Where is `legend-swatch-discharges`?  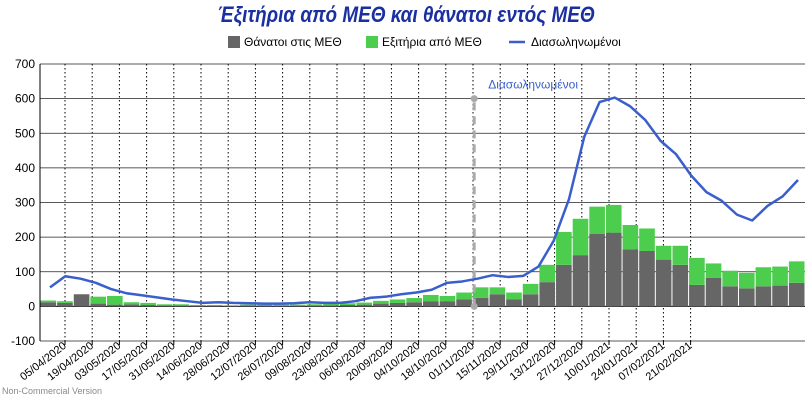
legend-swatch-discharges is located at coordinates (372, 42).